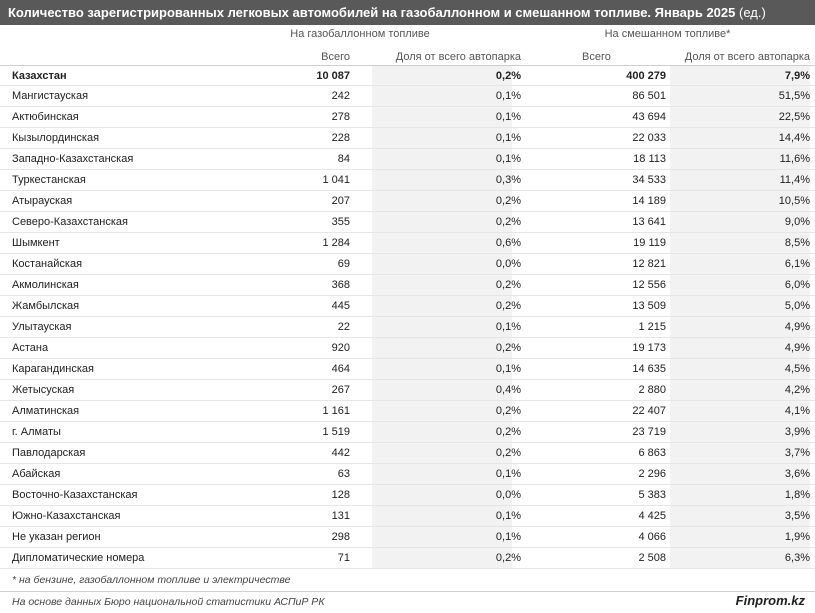 This screenshot has height=613, width=815. What do you see at coordinates (43, 390) in the screenshot?
I see `cell-region-name: Жетысуская` at bounding box center [43, 390].